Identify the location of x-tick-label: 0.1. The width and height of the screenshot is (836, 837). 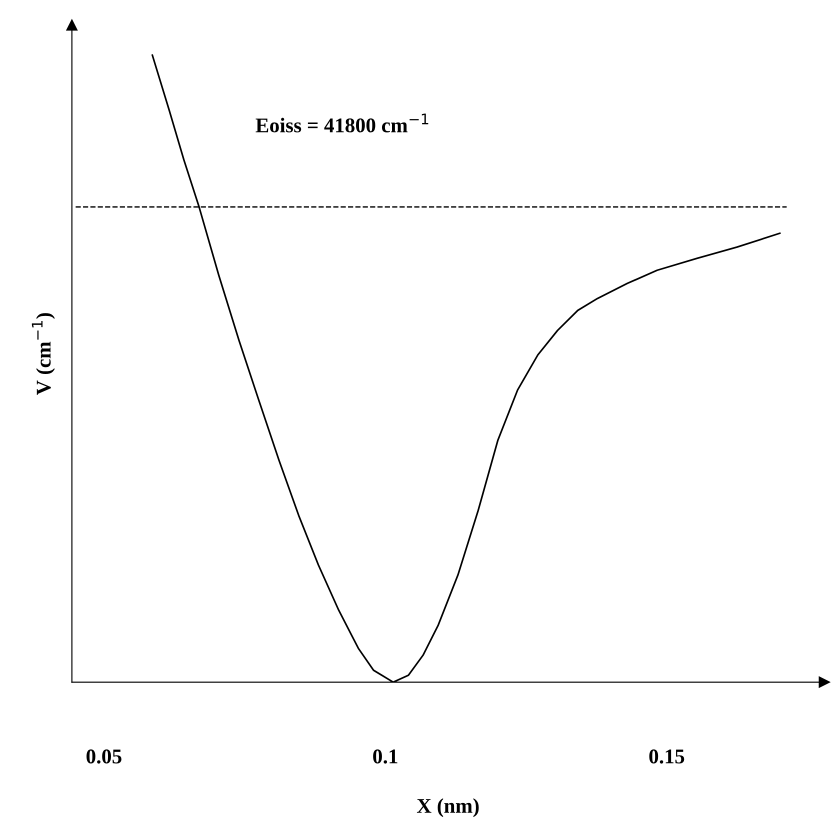
(385, 756).